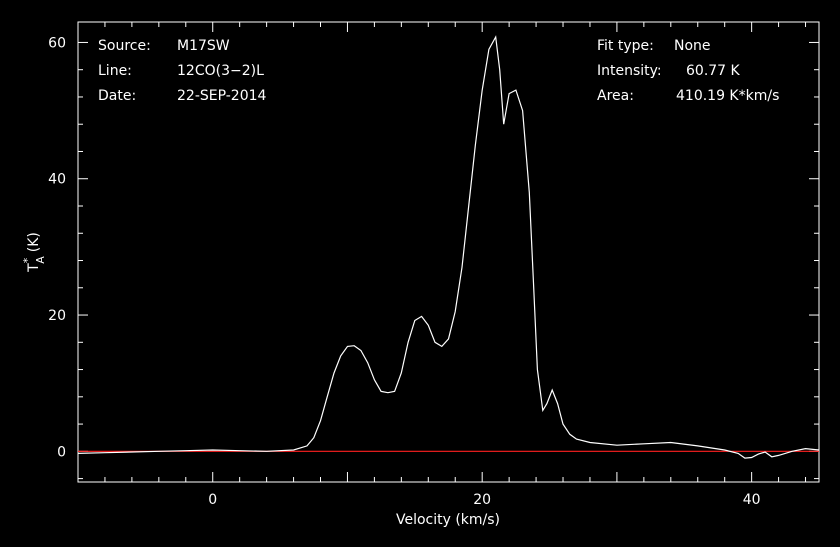  I want to click on intensity-value: 60.77 K, so click(713, 71).